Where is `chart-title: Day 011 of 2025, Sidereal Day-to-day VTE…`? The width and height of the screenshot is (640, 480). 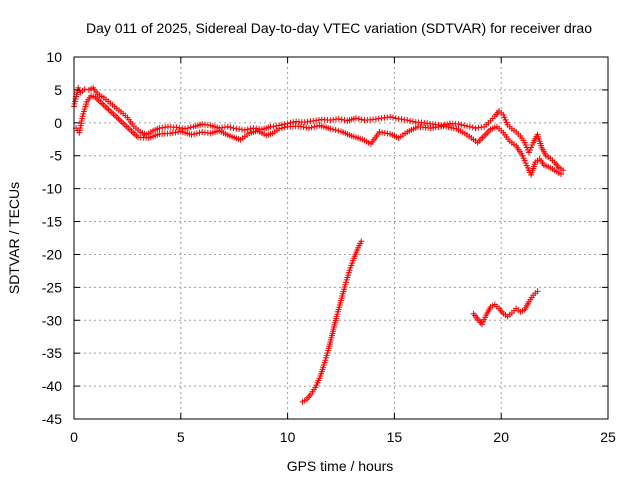
chart-title: Day 011 of 2025, Sidereal Day-to-day VTE… is located at coordinates (339, 28).